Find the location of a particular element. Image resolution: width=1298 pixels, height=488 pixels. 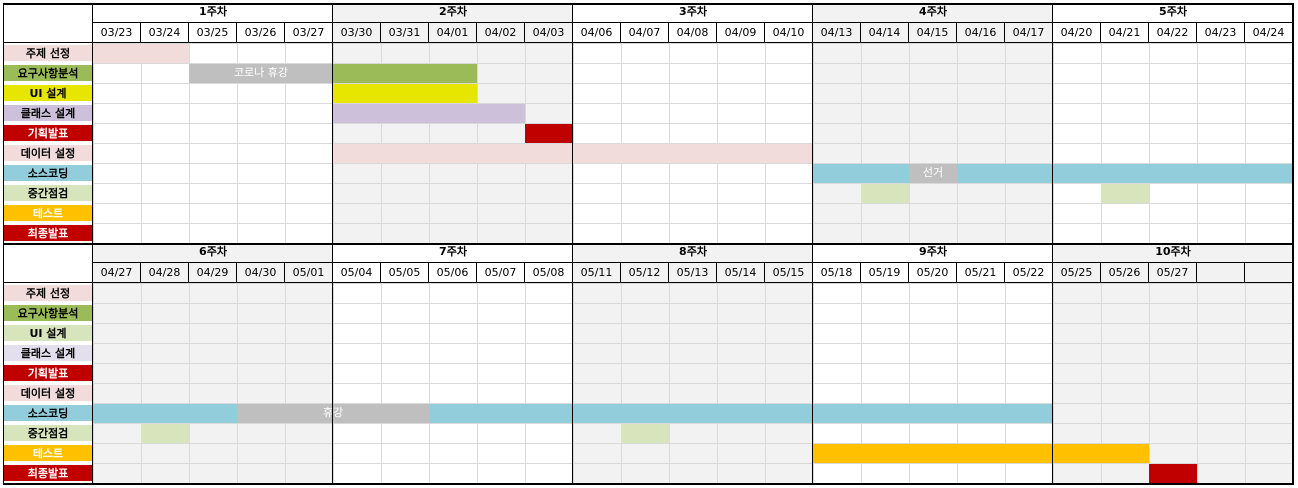

task-label: 소스코딩 is located at coordinates (48, 173).